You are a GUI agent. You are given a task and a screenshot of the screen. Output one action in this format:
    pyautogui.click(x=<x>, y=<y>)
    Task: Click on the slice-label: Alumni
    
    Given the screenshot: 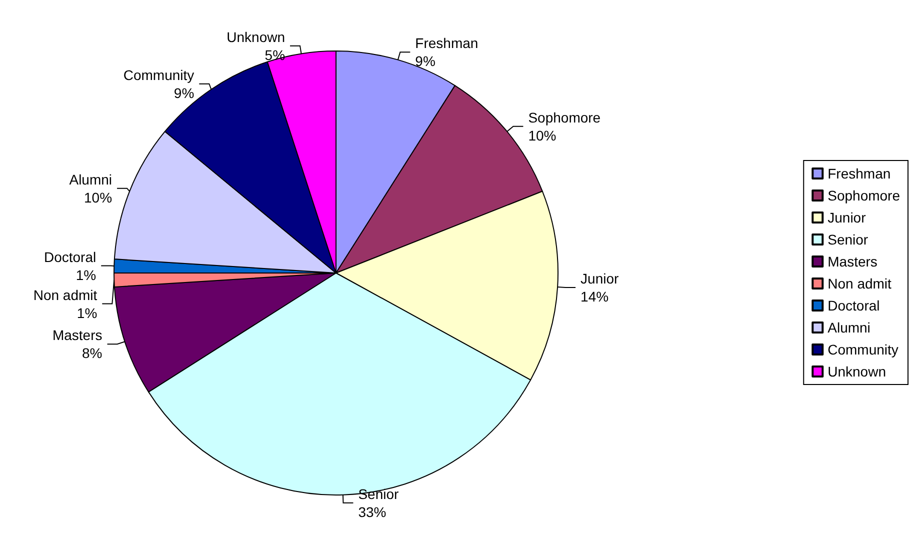 What is the action you would take?
    pyautogui.click(x=90, y=179)
    